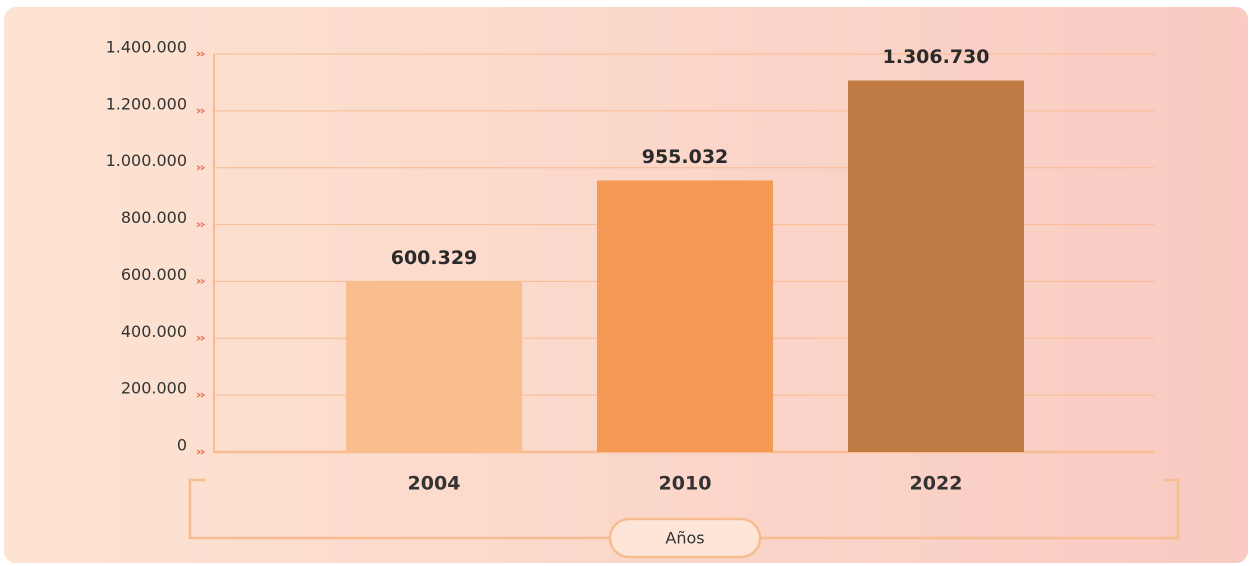 The height and width of the screenshot is (566, 1252). What do you see at coordinates (154, 217) in the screenshot?
I see `y-tick-label: 800.000` at bounding box center [154, 217].